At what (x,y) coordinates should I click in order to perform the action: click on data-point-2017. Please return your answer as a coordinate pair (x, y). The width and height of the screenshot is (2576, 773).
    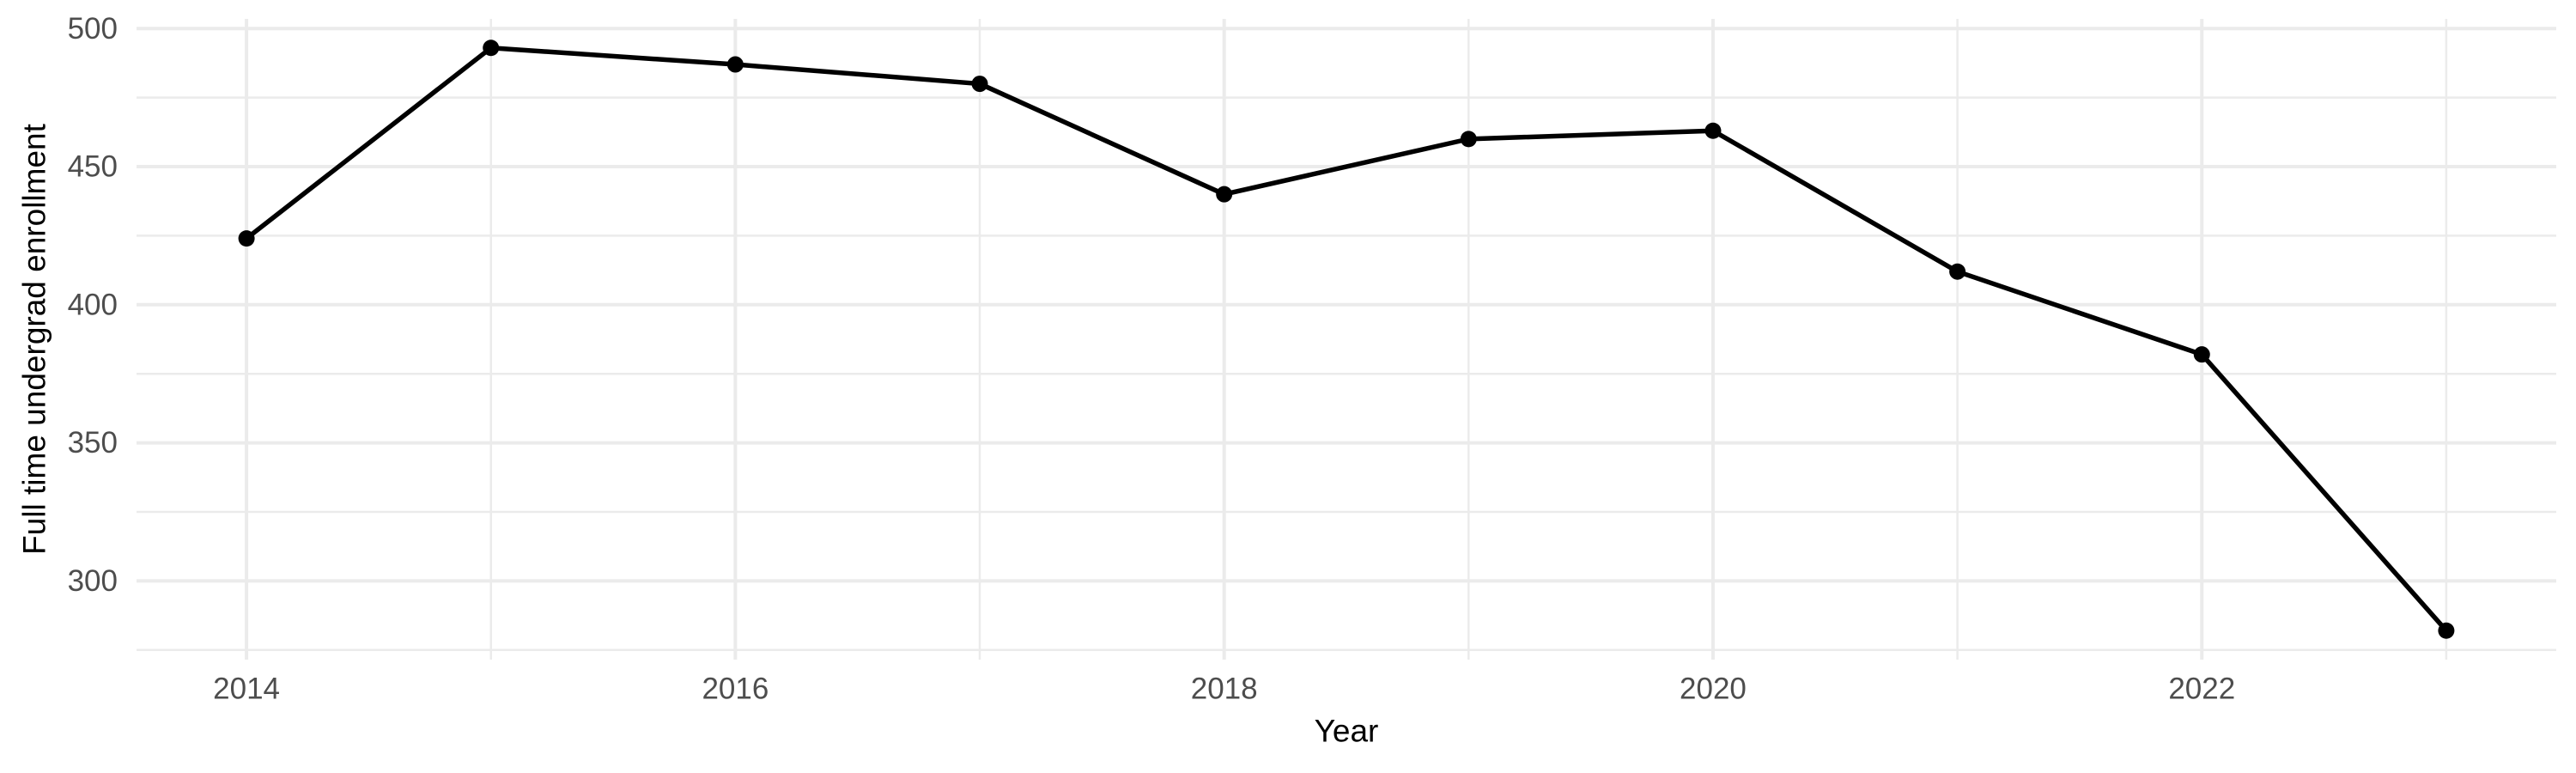
    Looking at the image, I should click on (980, 84).